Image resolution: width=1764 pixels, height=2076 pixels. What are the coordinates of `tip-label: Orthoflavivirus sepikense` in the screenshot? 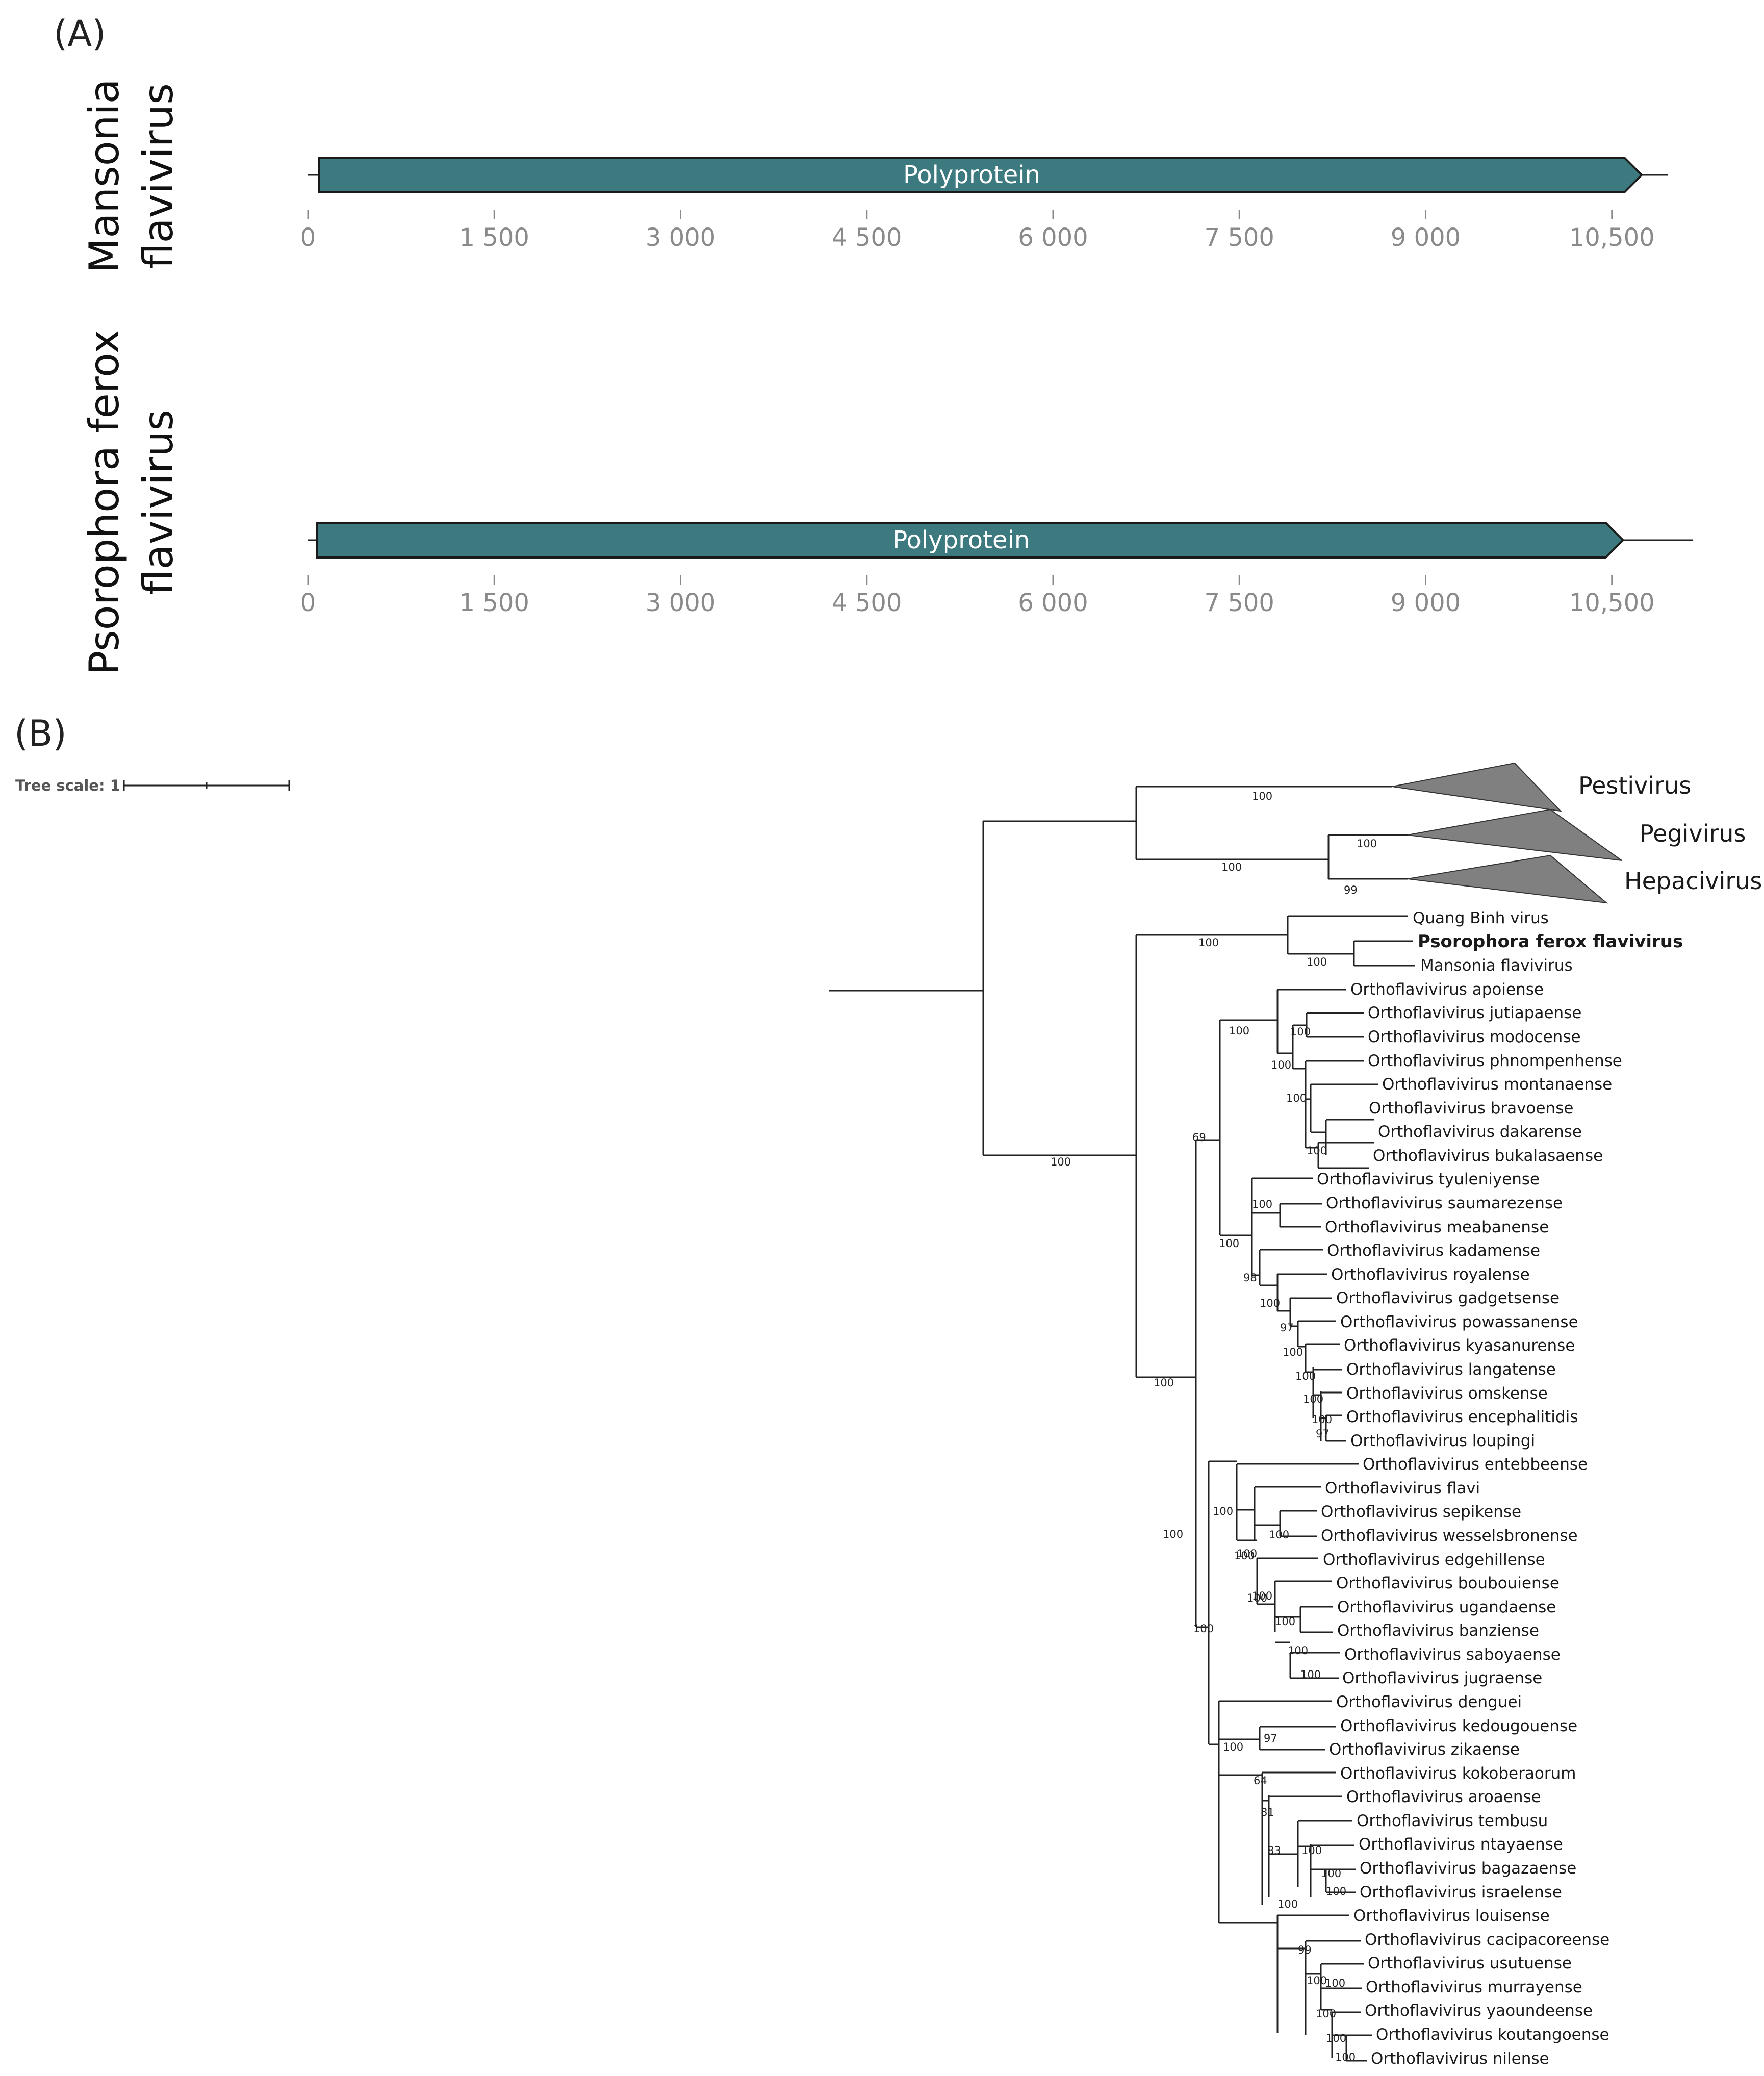 It's located at (1421, 1512).